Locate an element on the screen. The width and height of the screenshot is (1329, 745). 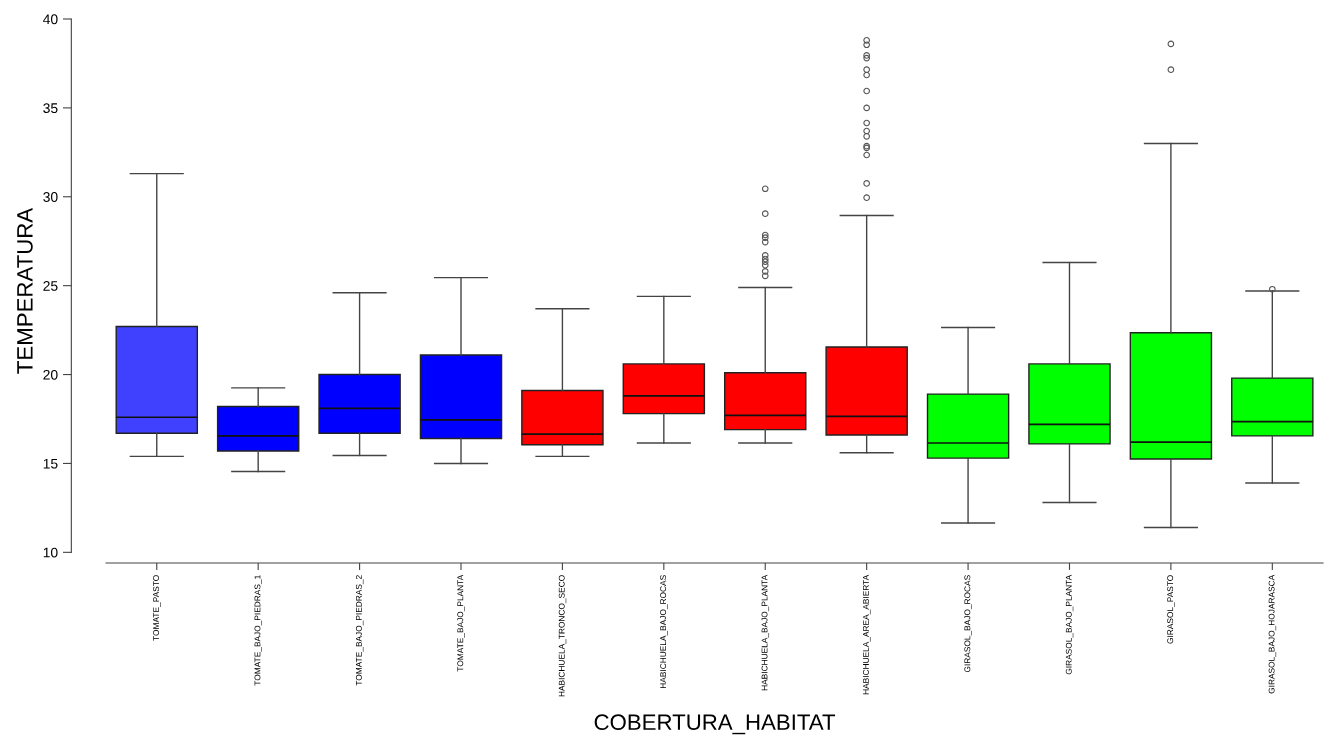
x-tick-label: GIRASOL_BAJO_HOJARASCA is located at coordinates (1272, 634).